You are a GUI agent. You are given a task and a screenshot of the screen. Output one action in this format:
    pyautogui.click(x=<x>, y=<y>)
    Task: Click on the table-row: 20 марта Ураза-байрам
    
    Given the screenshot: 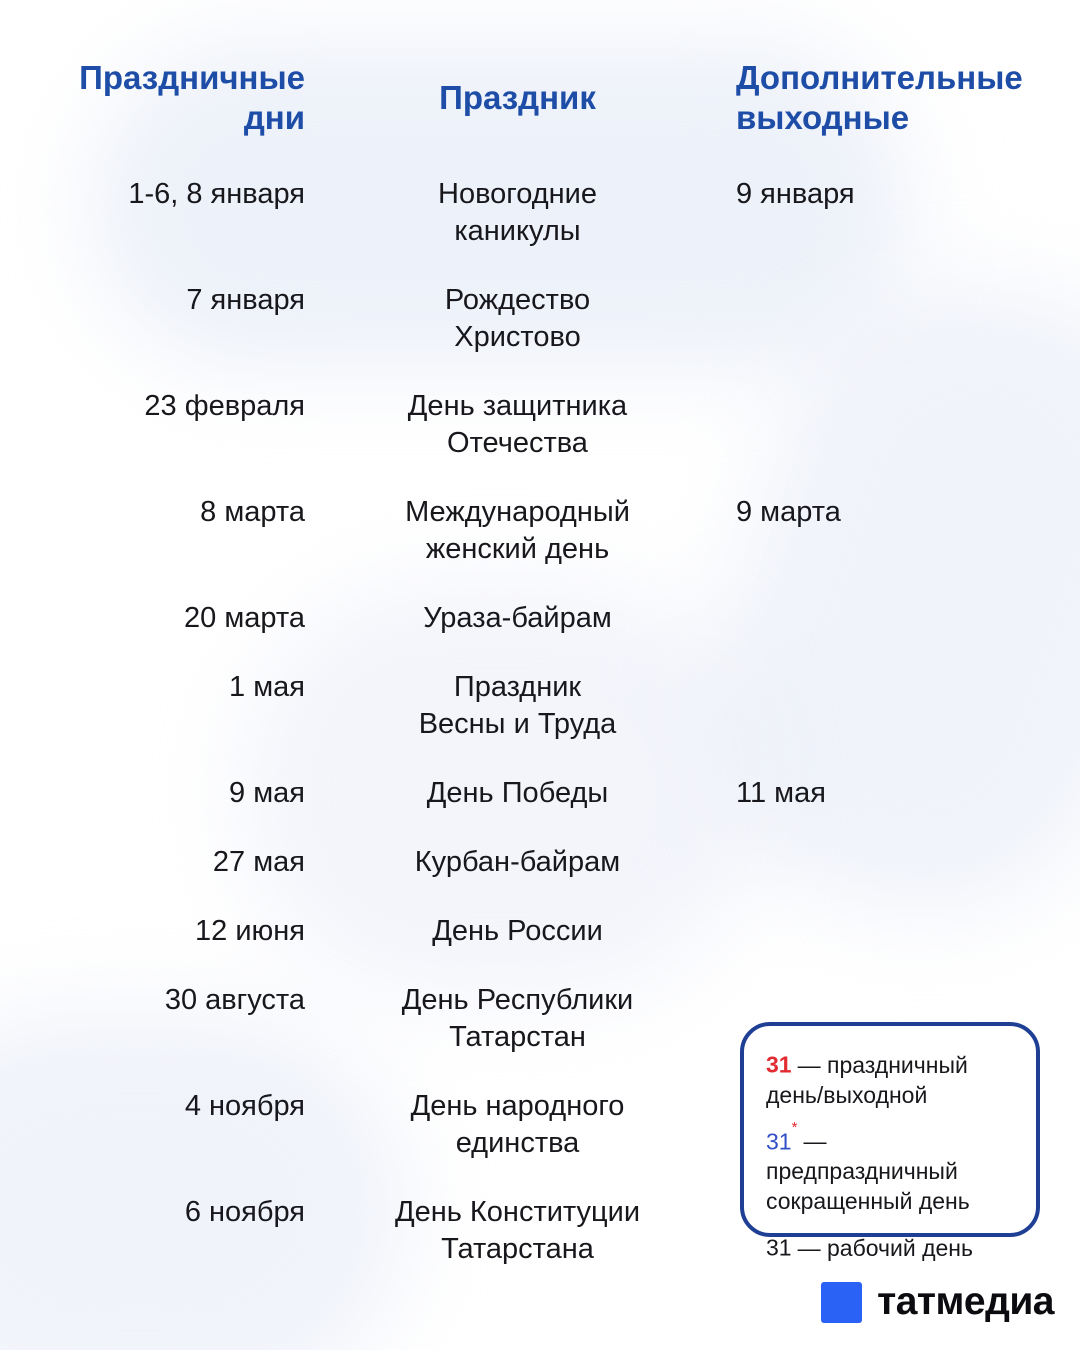 What is the action you would take?
    pyautogui.click(x=540, y=618)
    